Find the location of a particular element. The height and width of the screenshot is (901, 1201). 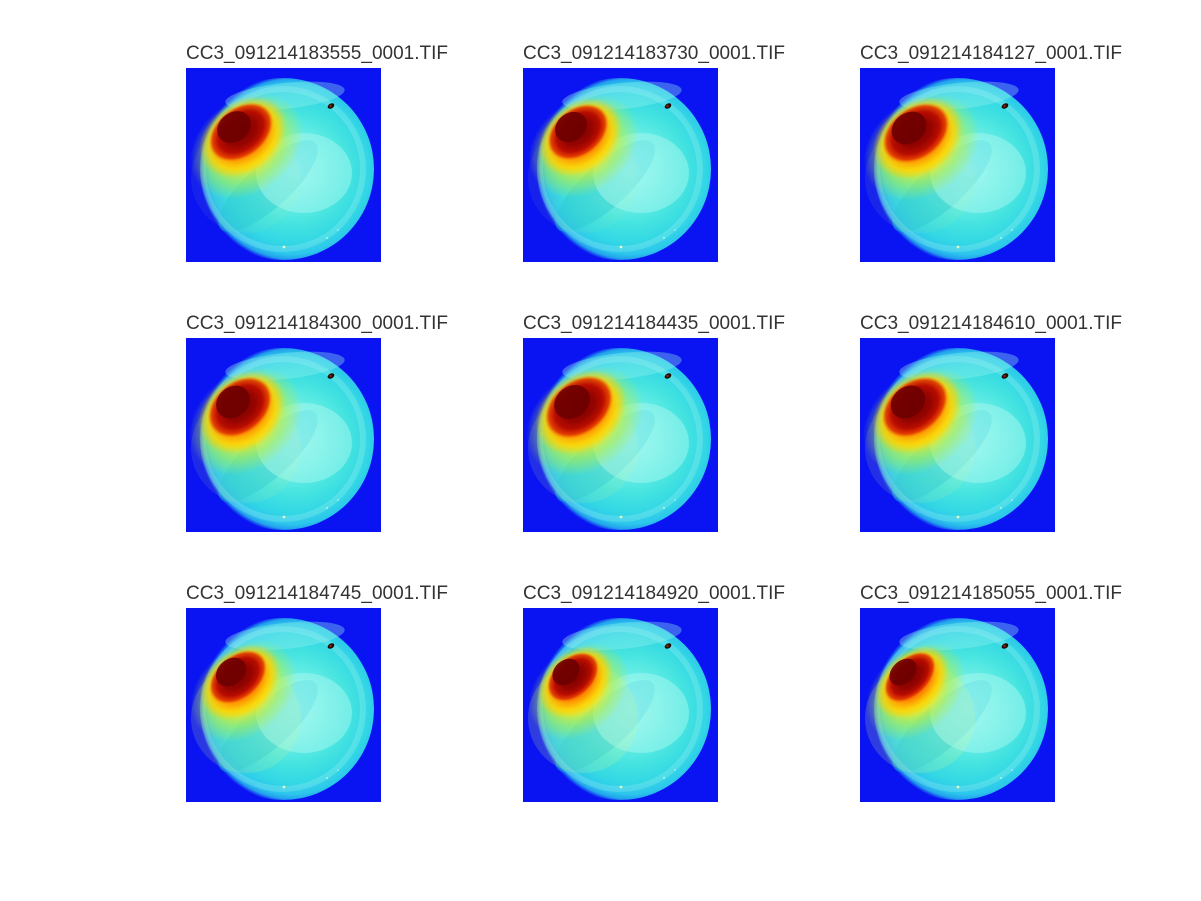

subplot-panel: CC3_091214183730_0001.TIF is located at coordinates (654, 153).